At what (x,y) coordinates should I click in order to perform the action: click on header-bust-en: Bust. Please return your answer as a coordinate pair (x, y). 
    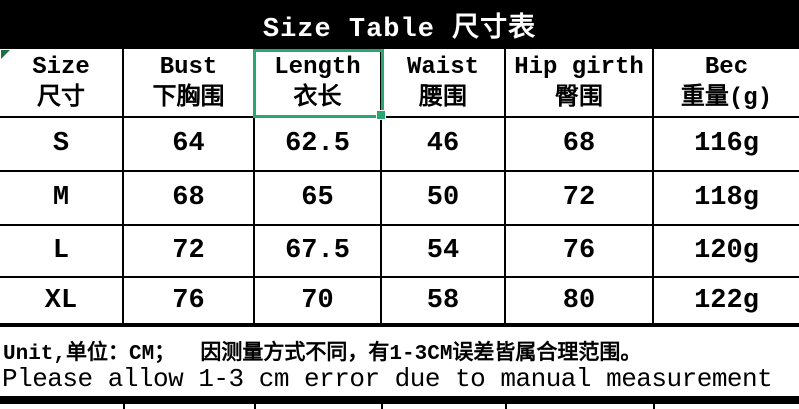
    Looking at the image, I should click on (188, 67).